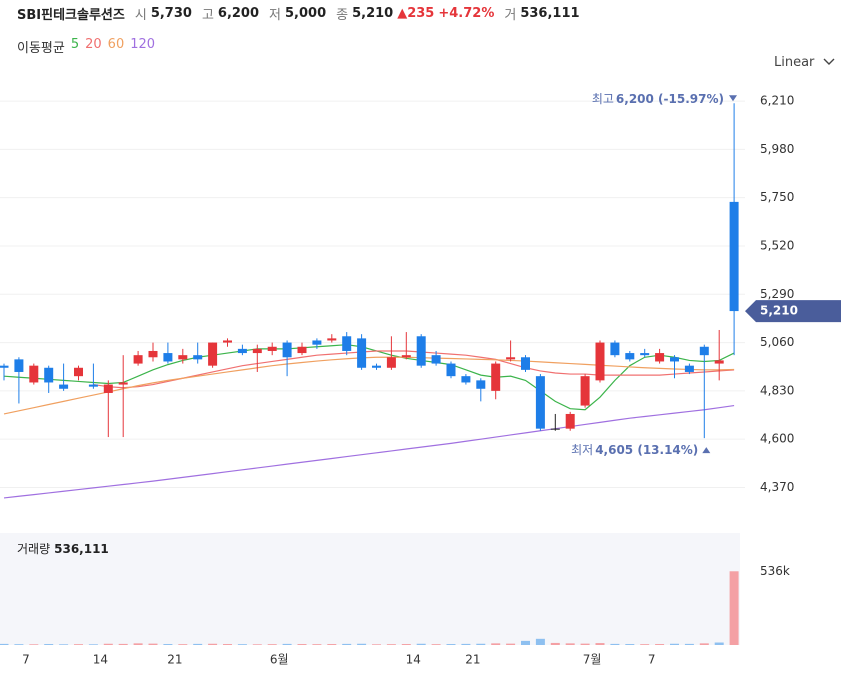  Describe the element at coordinates (33, 549) in the screenshot. I see `volume-title-label: 거래량` at that location.